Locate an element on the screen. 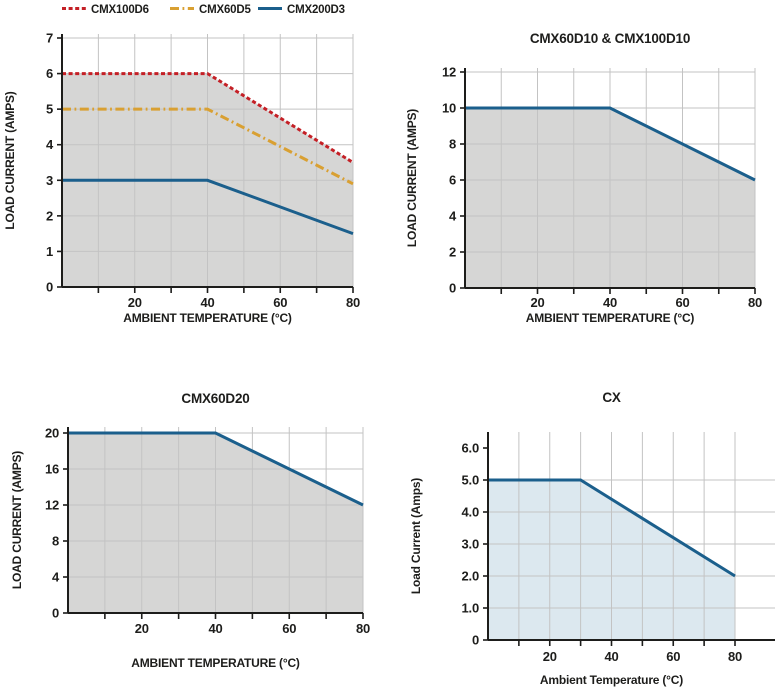 The image size is (778, 694). legend: CMX100D6 CMX60D5 CMX200D3 is located at coordinates (203, 10).